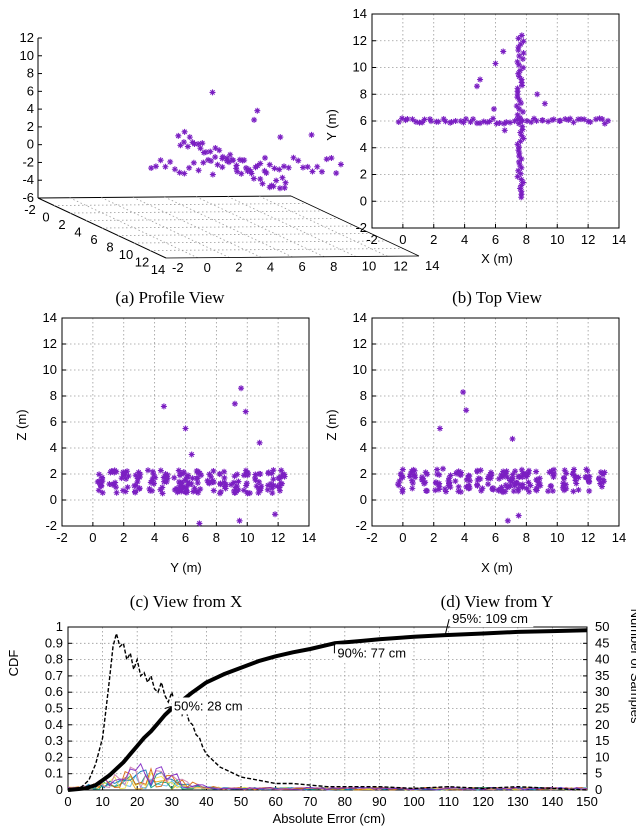  Describe the element at coordinates (54, 659) in the screenshot. I see `y-tick-label: 0.8` at that location.